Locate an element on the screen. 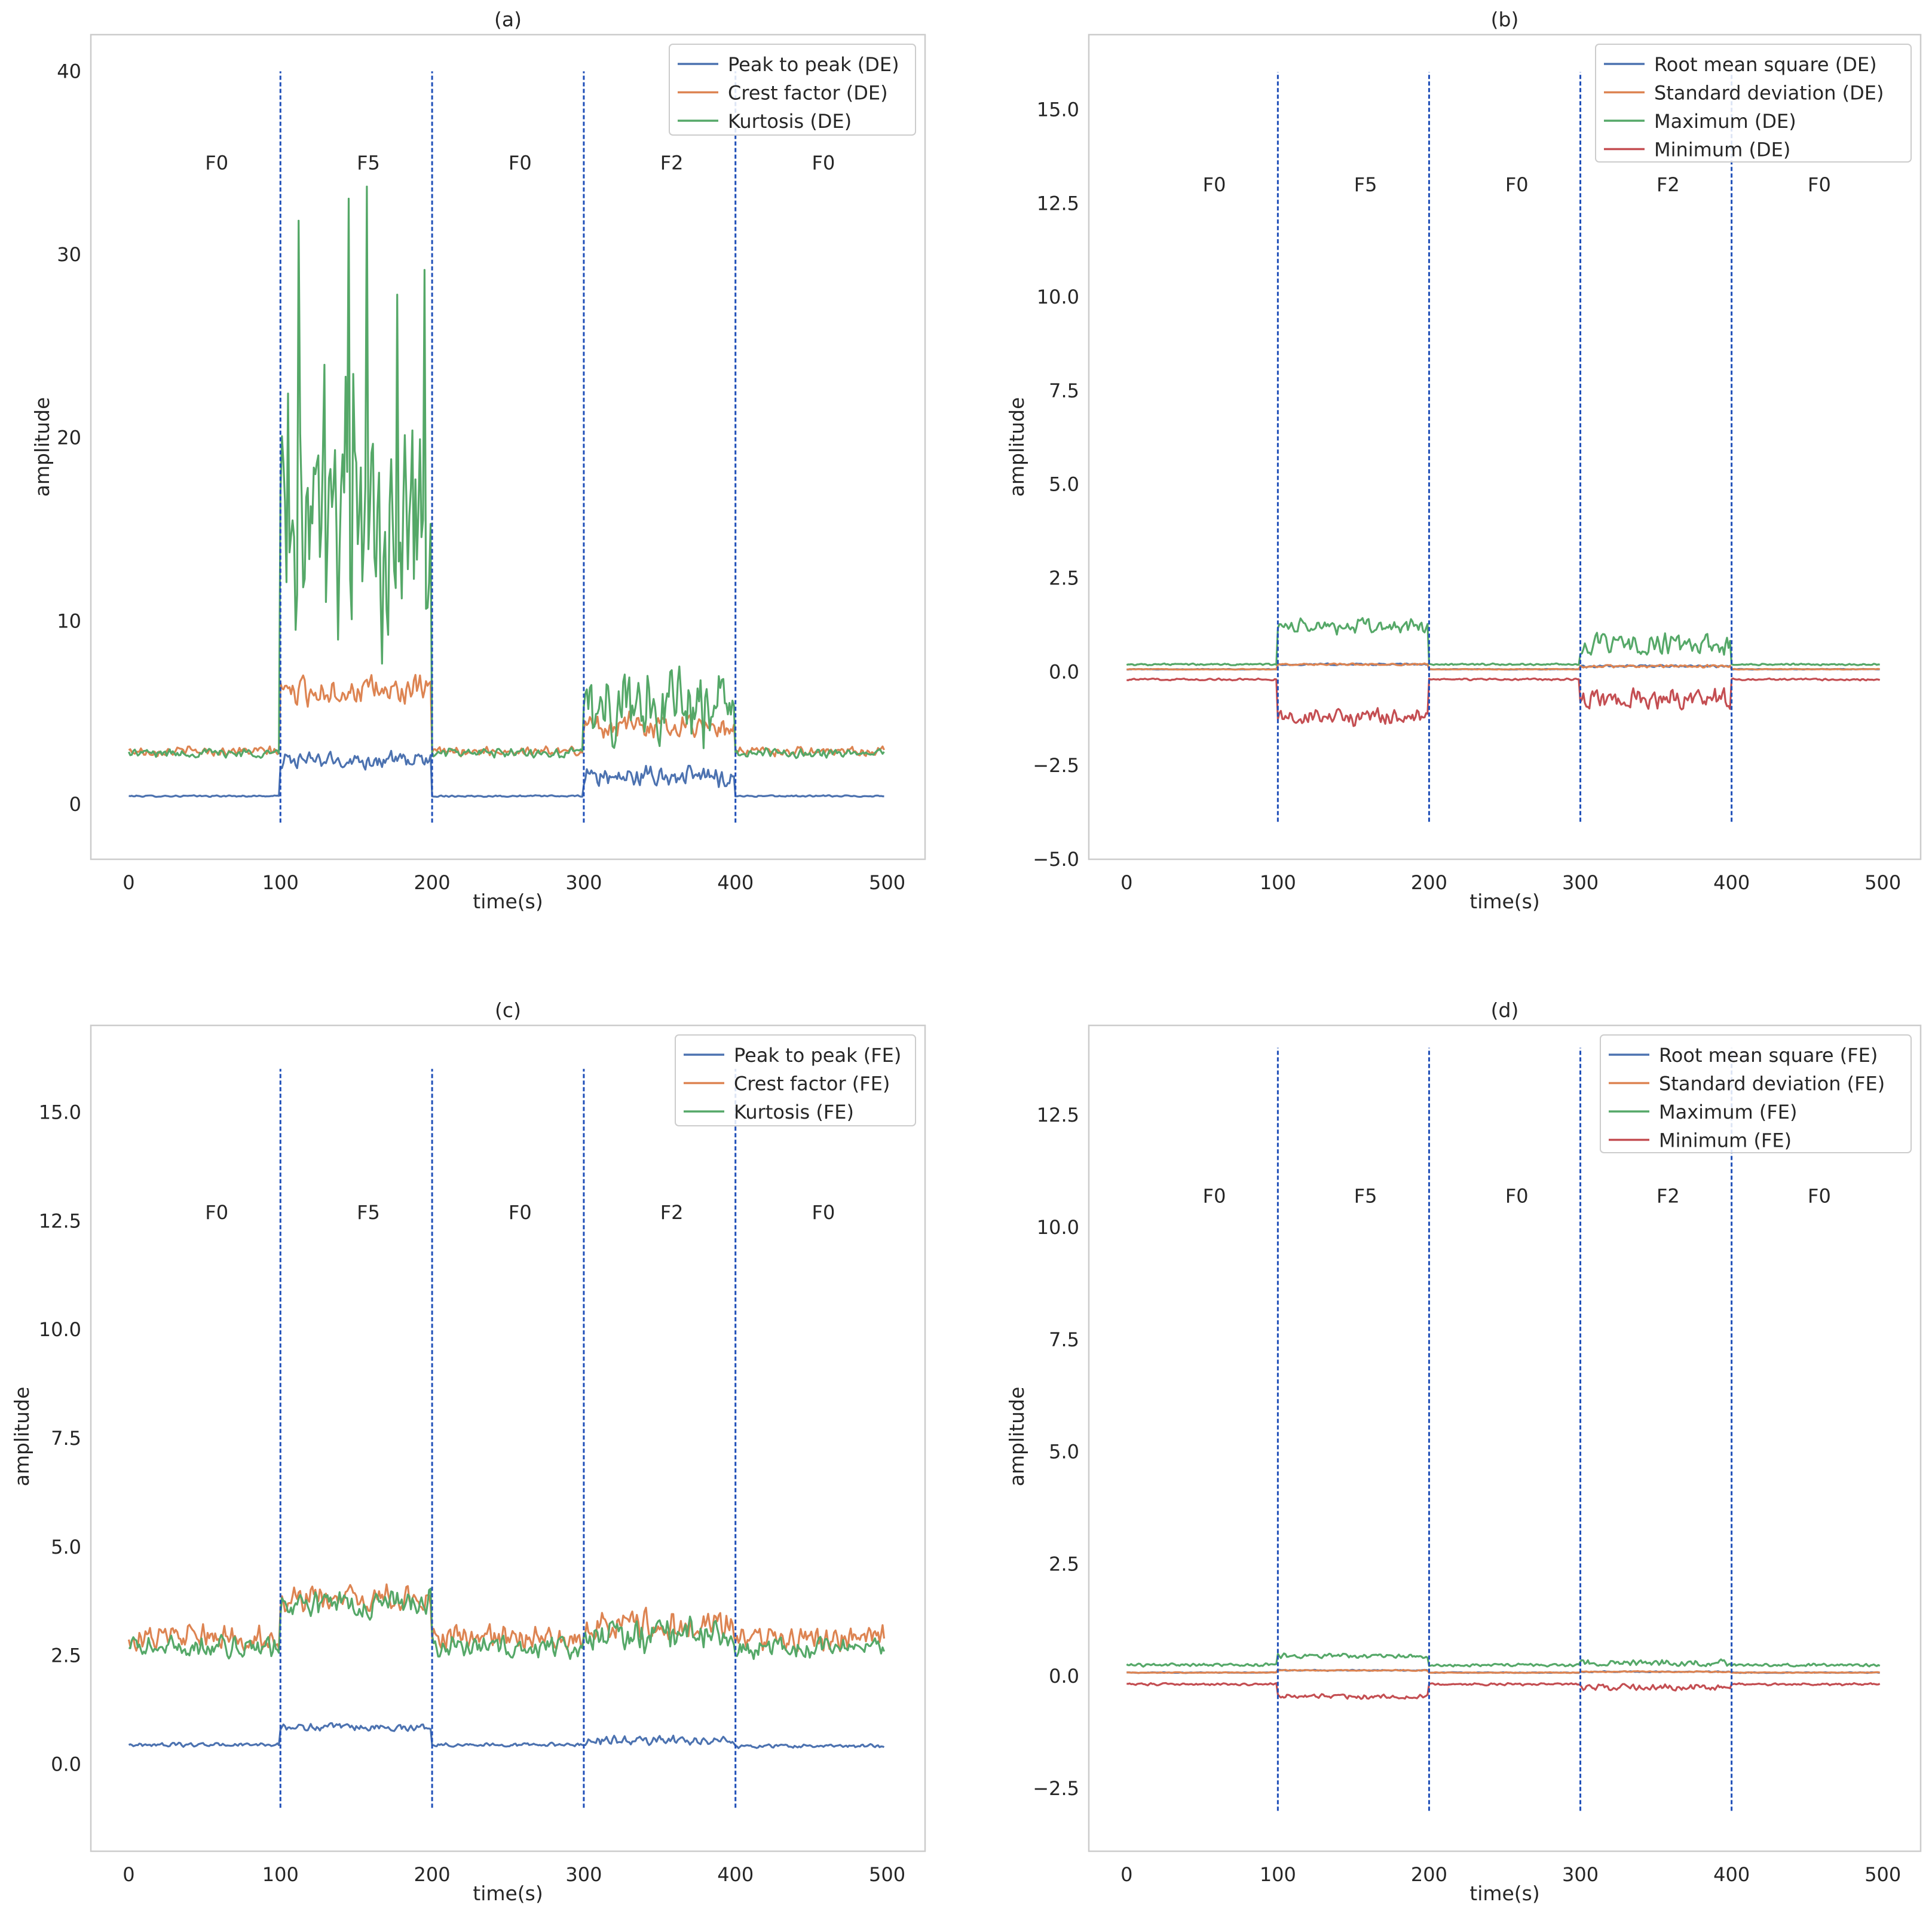  panel-b-xtick: 0 is located at coordinates (1126, 883).